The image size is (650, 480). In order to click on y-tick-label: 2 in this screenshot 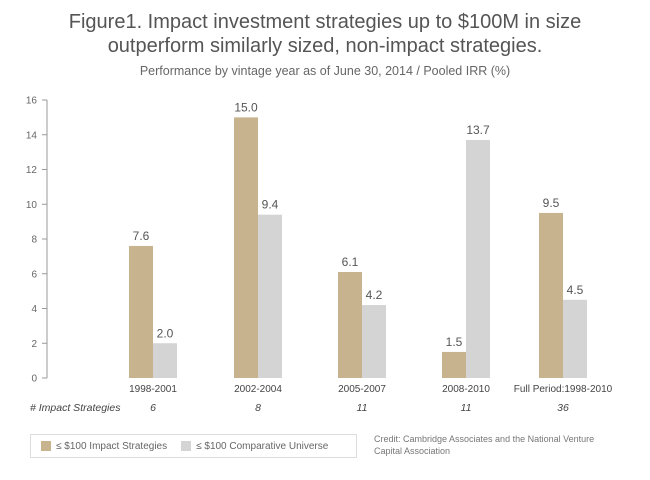, I will do `click(34, 344)`.